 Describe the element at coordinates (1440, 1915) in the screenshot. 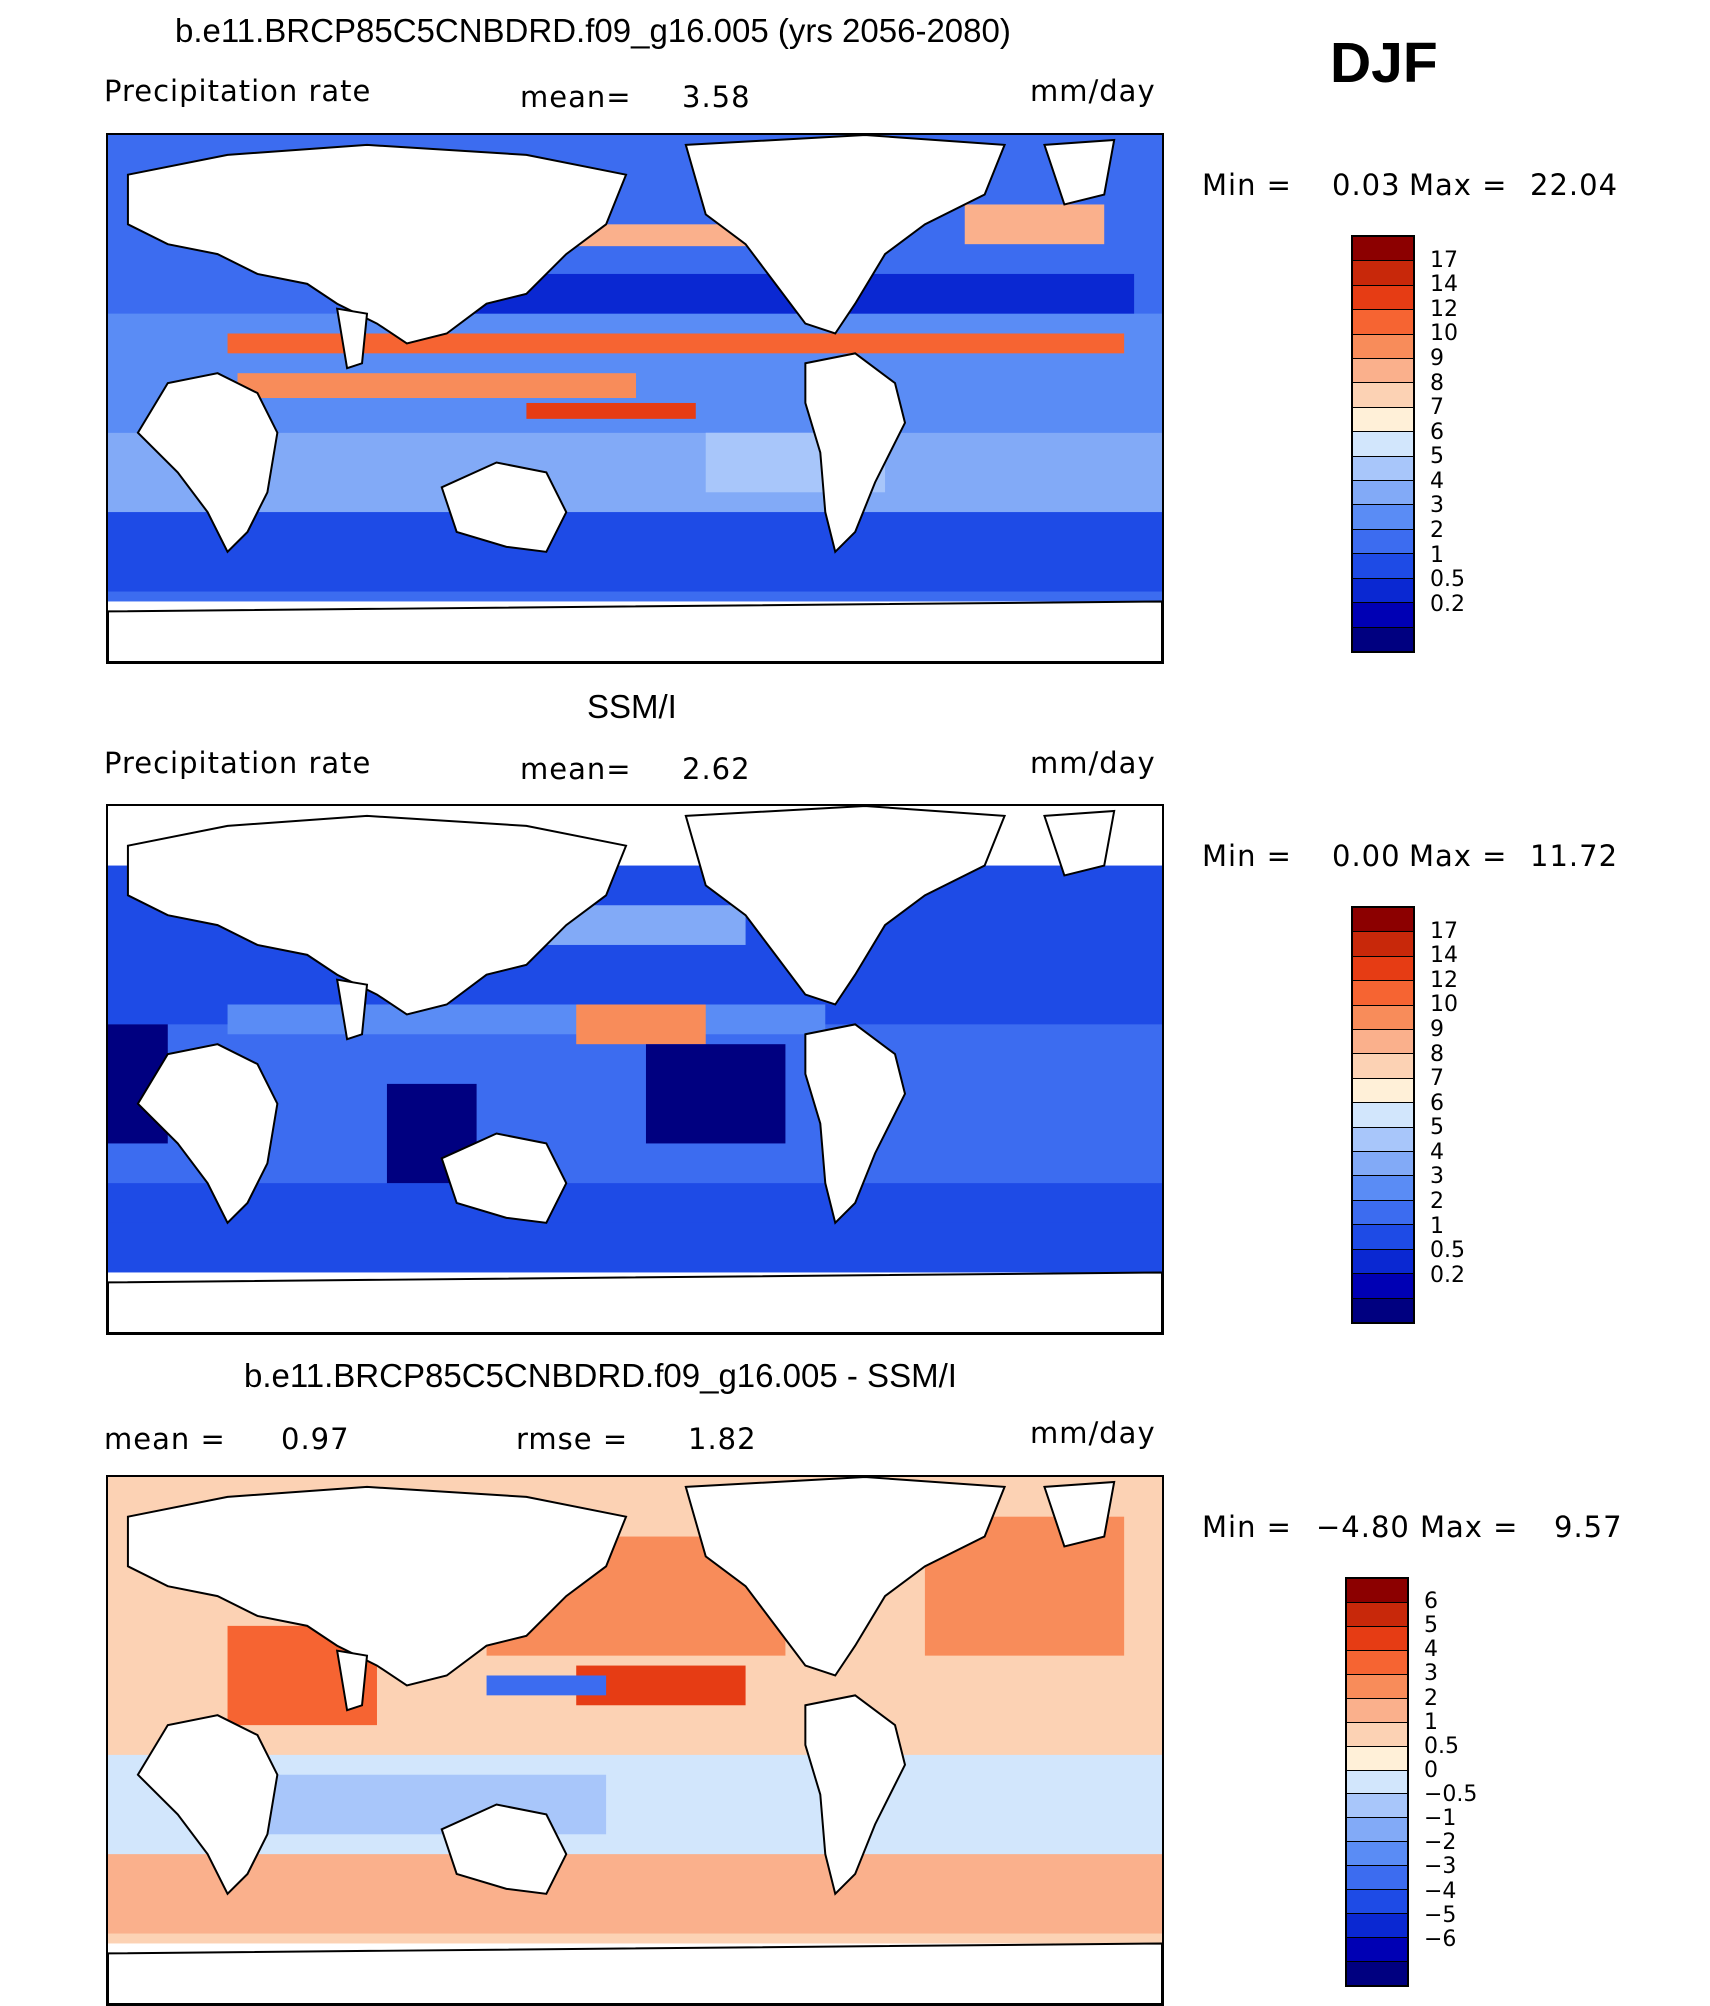

I see `colorbar-tick-label: −5` at that location.